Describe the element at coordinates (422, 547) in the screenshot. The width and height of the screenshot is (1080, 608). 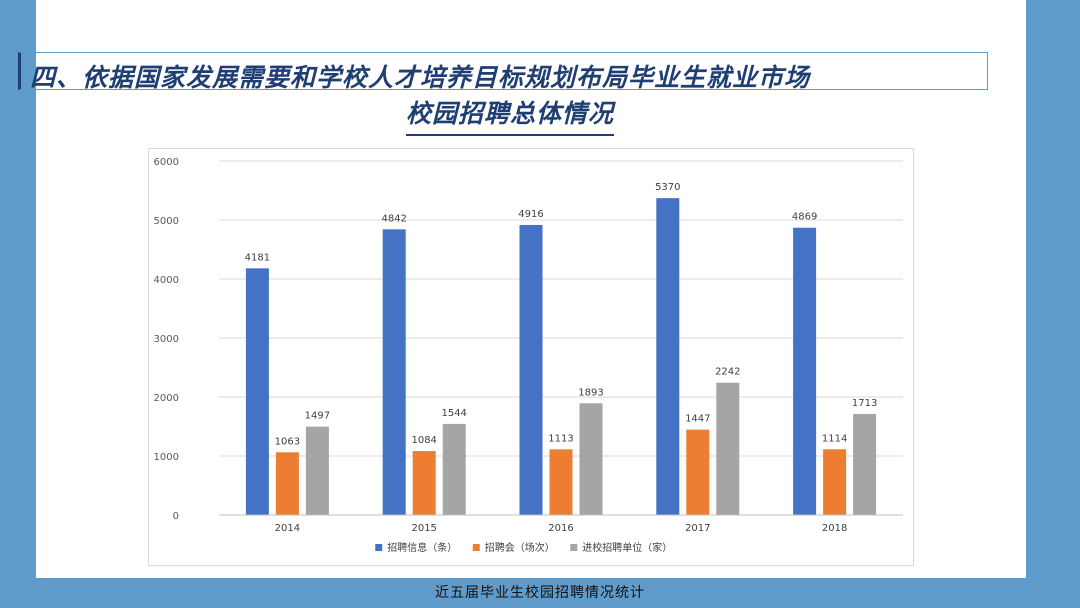
I see `legend-label: 招聘信息（条）` at that location.